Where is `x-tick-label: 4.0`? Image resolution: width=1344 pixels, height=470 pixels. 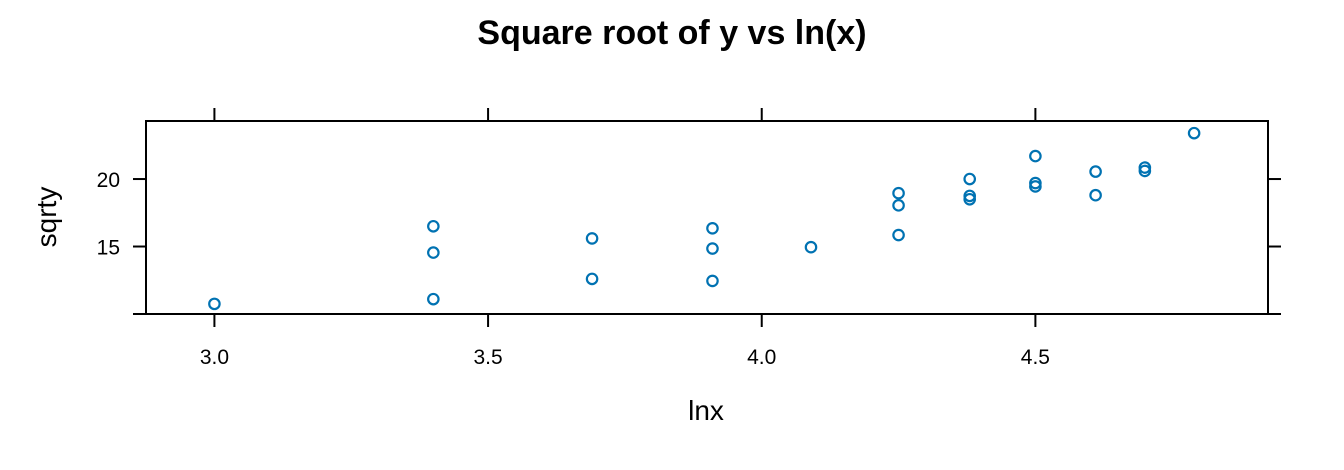
x-tick-label: 4.0 is located at coordinates (761, 357).